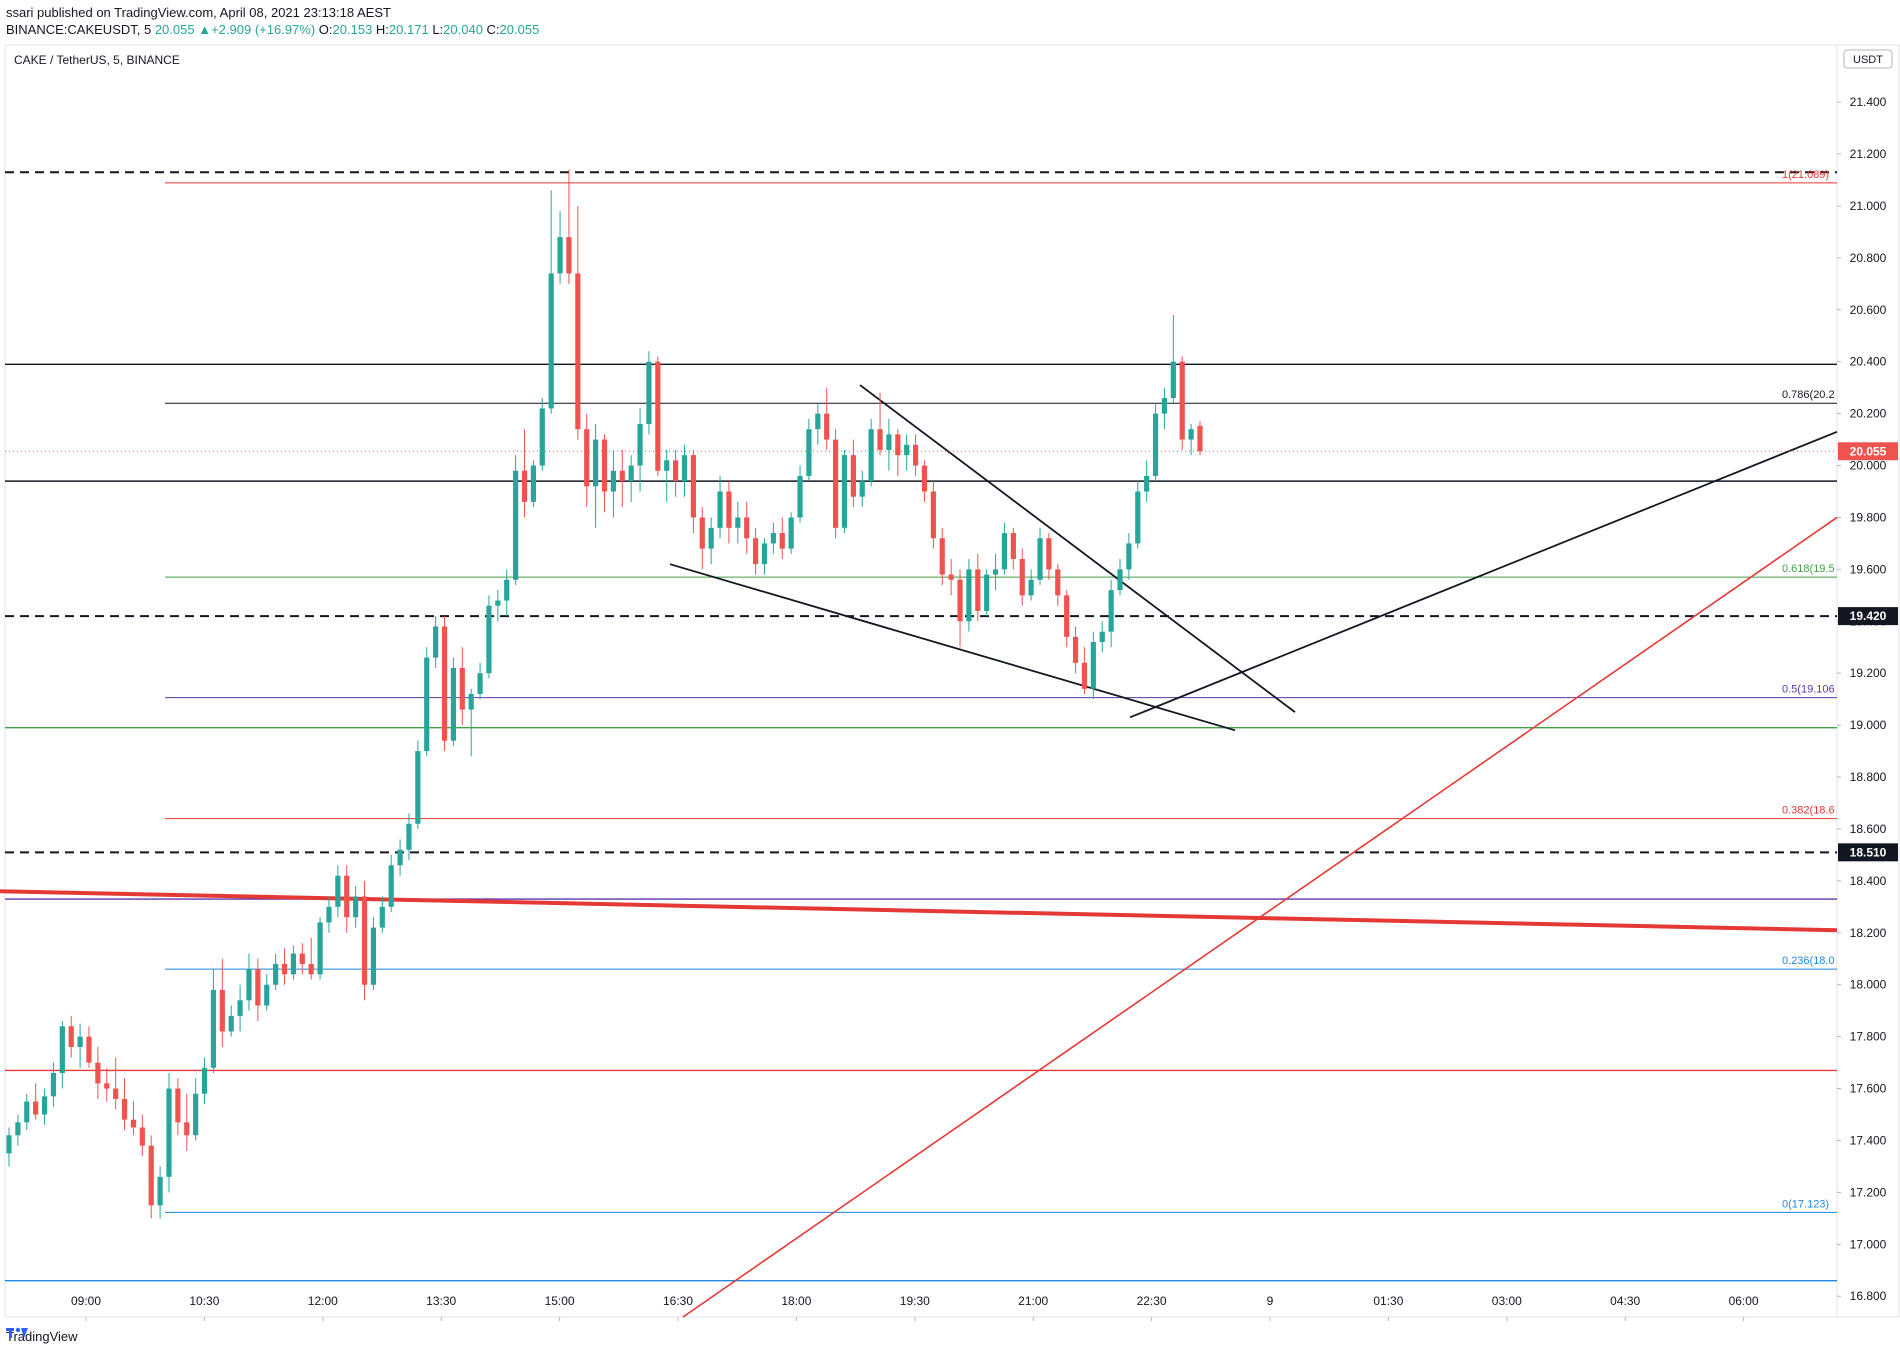 This screenshot has width=1900, height=1351. Describe the element at coordinates (915, 1301) in the screenshot. I see `x-tick-label-7: 19:30` at that location.